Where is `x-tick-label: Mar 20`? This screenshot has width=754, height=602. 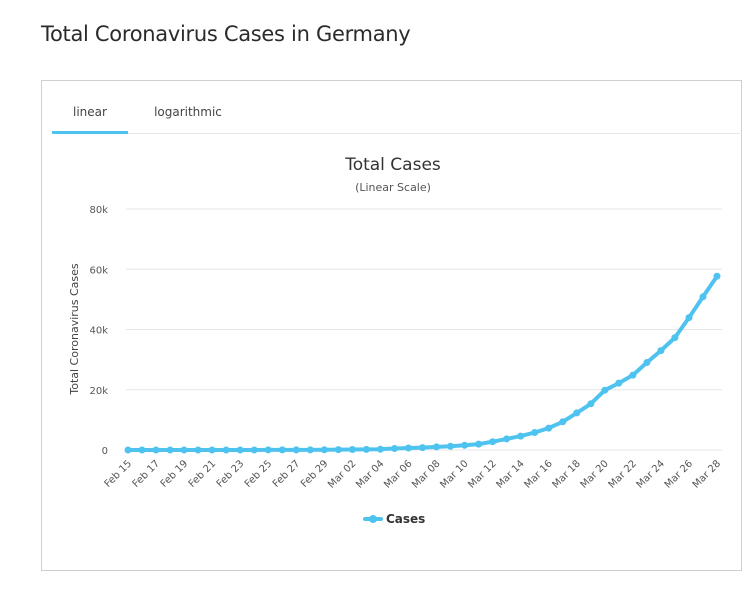
x-tick-label: Mar 20 is located at coordinates (595, 474).